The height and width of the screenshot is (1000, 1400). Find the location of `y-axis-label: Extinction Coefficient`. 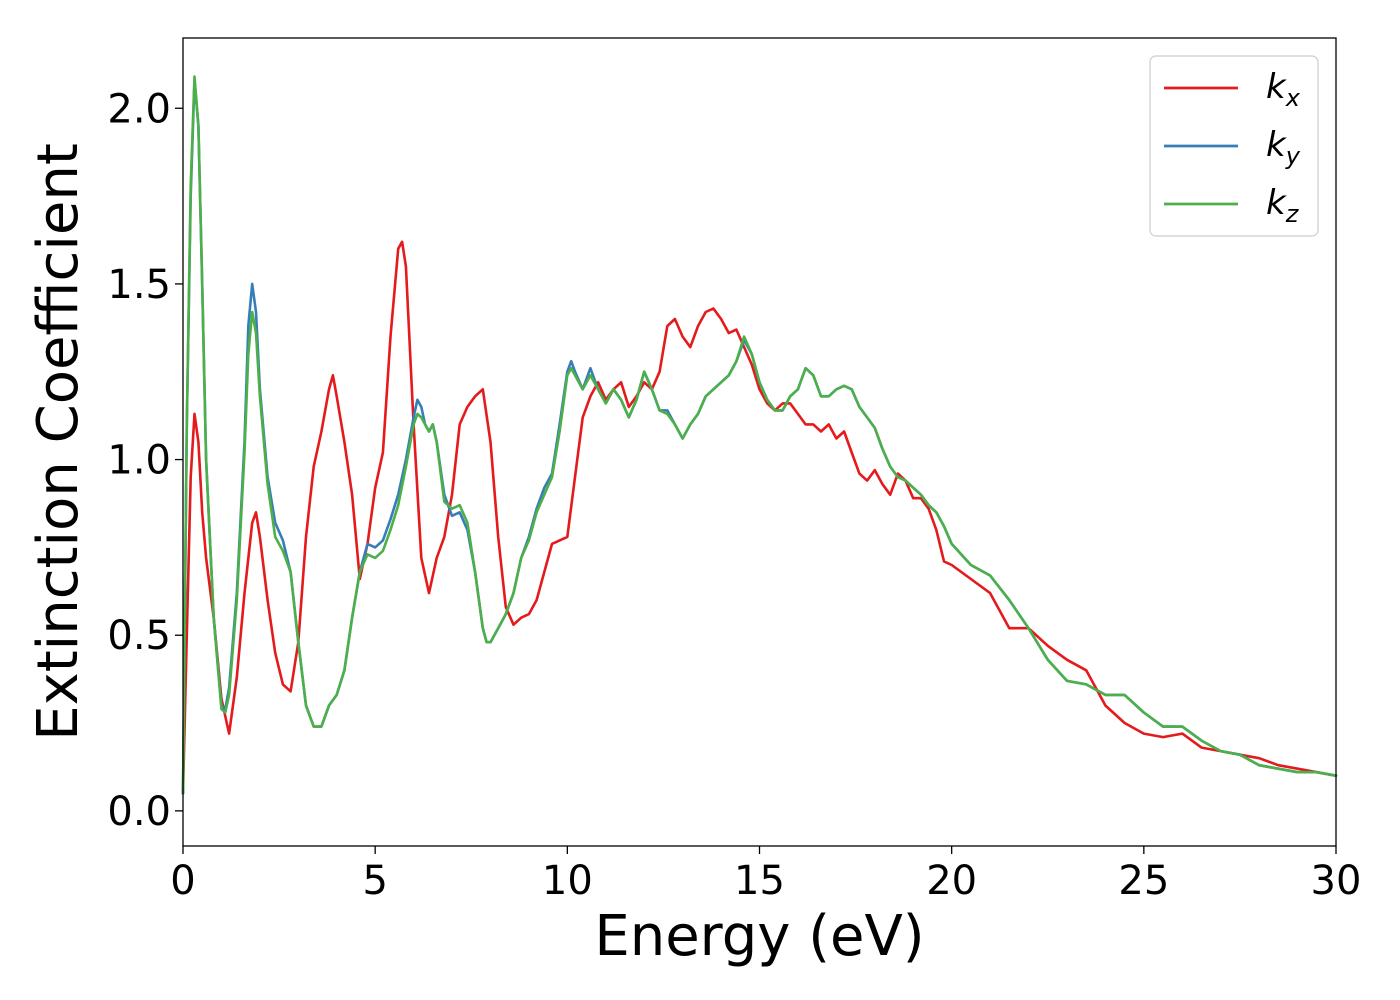

y-axis-label: Extinction Coefficient is located at coordinates (58, 442).